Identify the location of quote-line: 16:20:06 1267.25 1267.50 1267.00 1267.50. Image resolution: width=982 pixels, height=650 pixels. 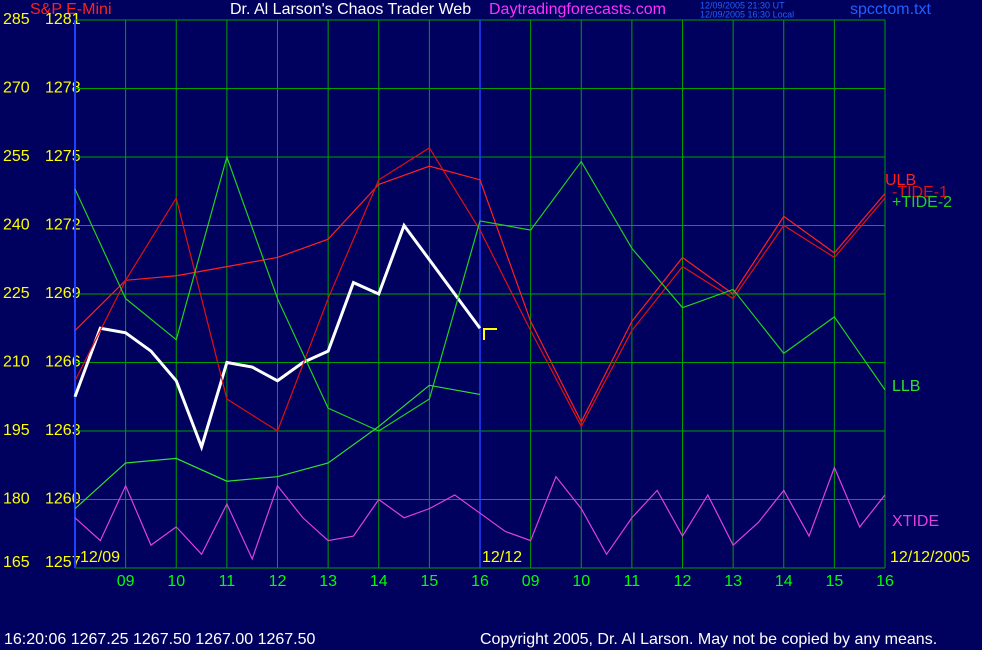
(160, 639).